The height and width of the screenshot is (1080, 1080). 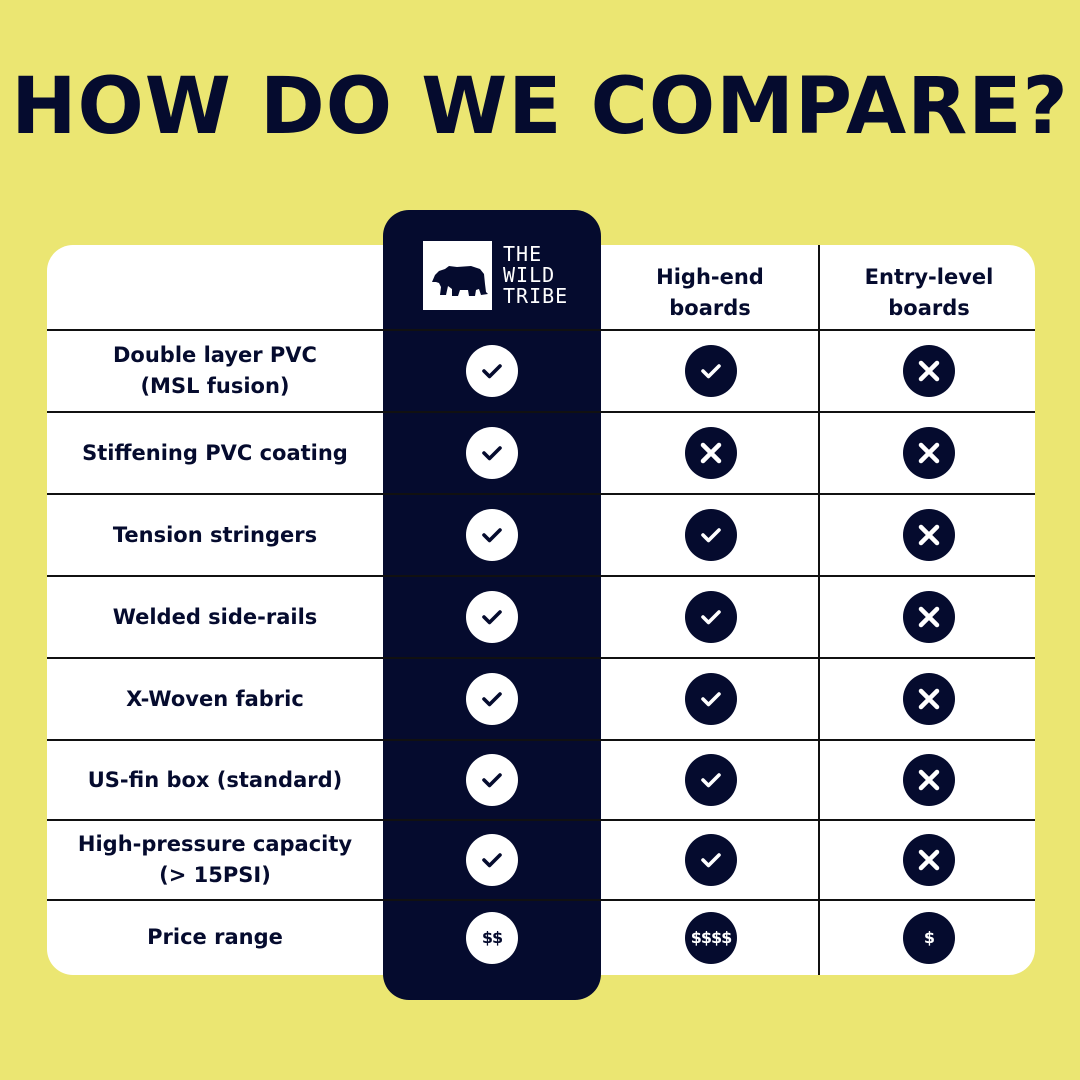 I want to click on feature-label: Double layer PVC (MSL fusion), so click(x=215, y=370).